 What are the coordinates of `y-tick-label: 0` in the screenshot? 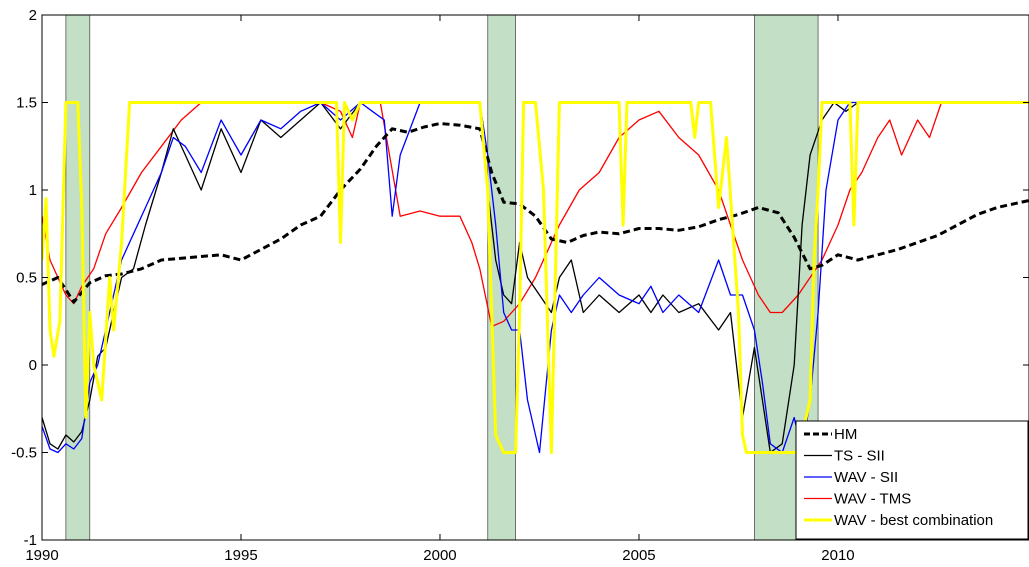 It's located at (33, 365).